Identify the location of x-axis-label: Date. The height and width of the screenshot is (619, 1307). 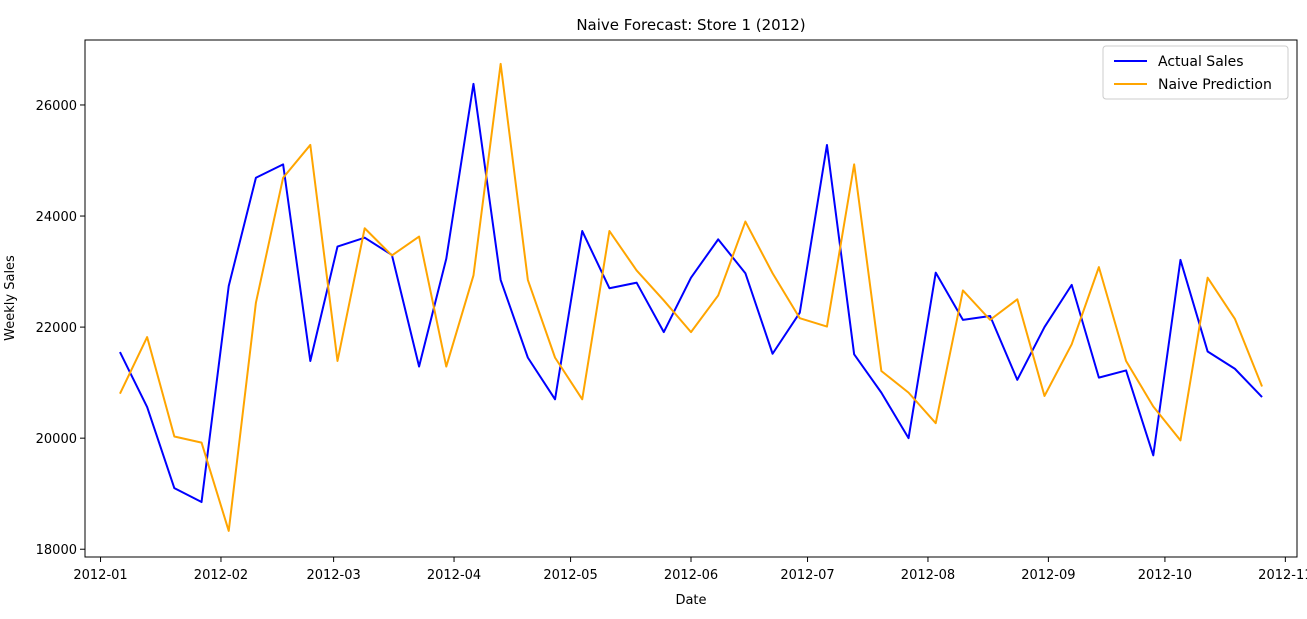
(690, 600).